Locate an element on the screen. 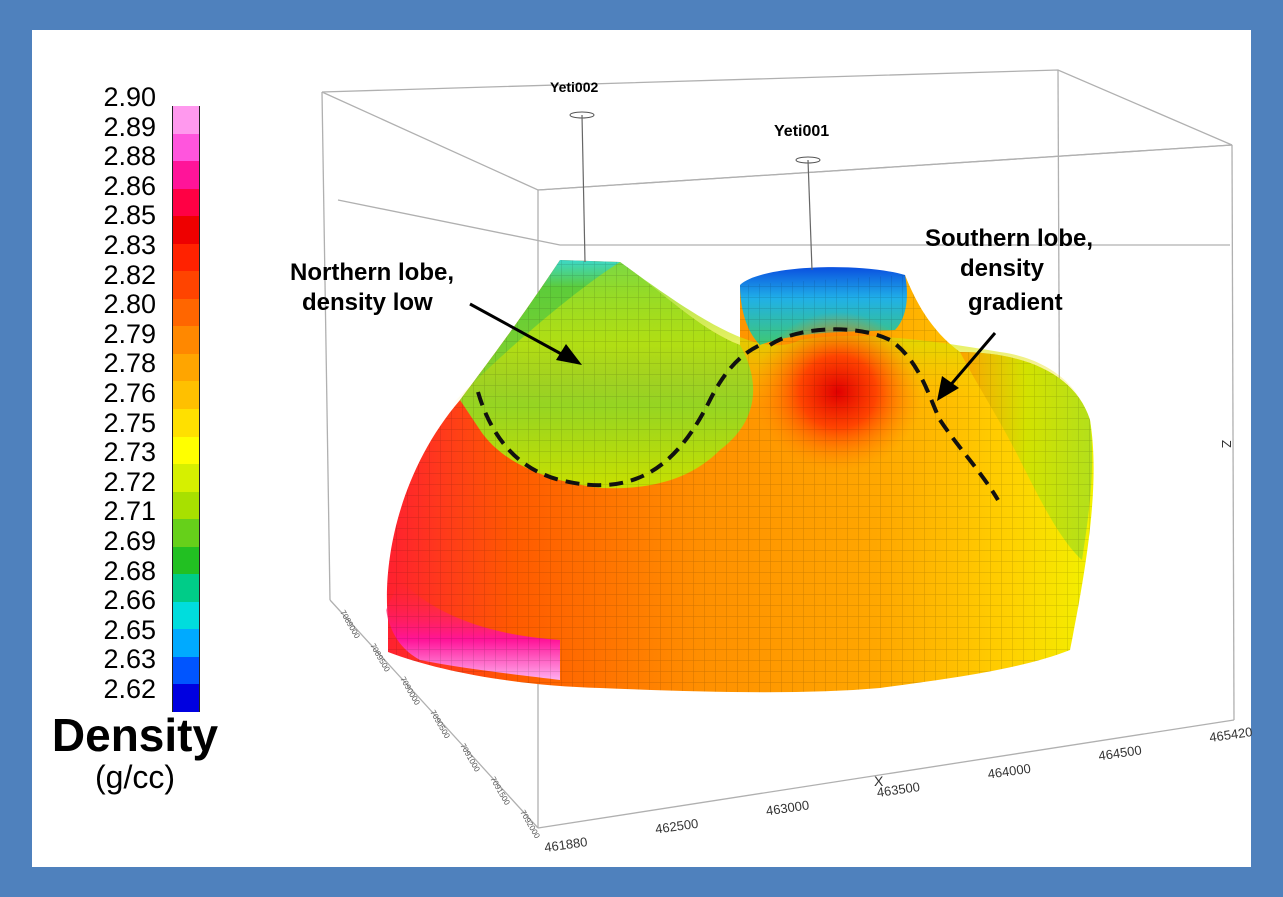  colorbar-tick-label: 2.89 is located at coordinates (129, 126).